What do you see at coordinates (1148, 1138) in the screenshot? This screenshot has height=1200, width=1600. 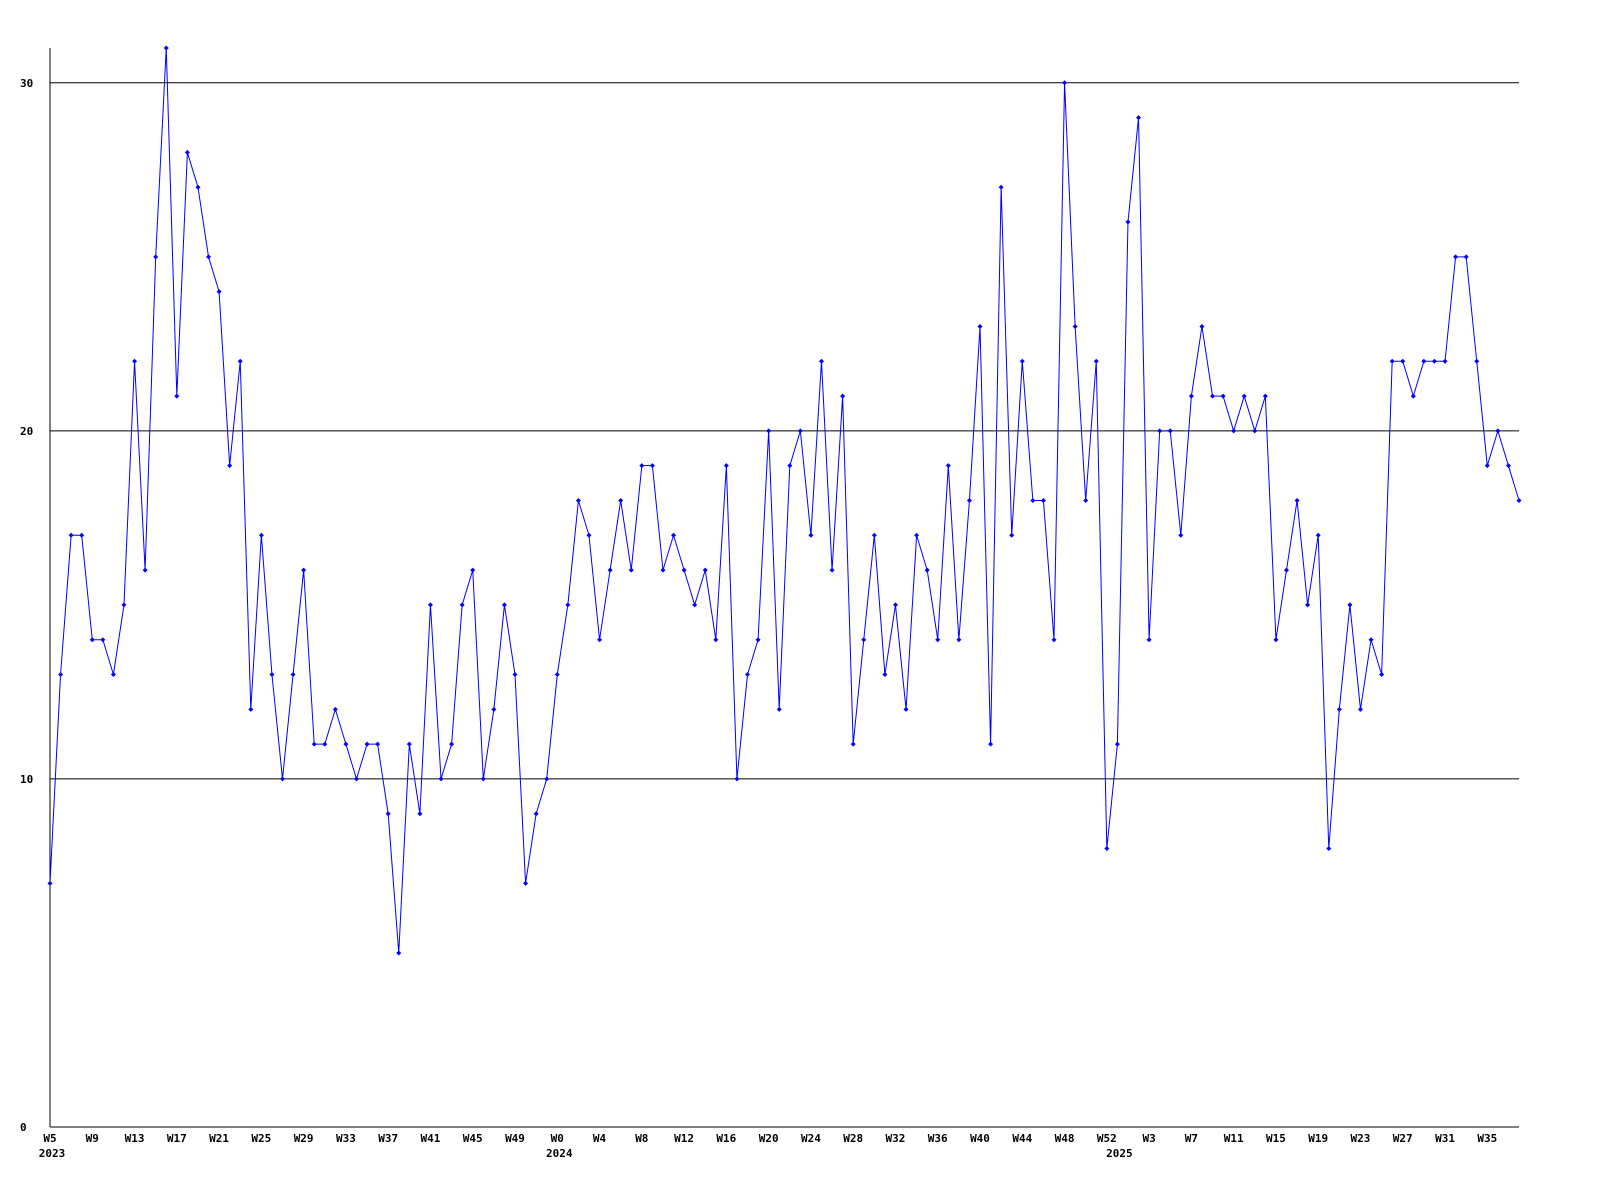 I see `x-tick-label: W3` at bounding box center [1148, 1138].